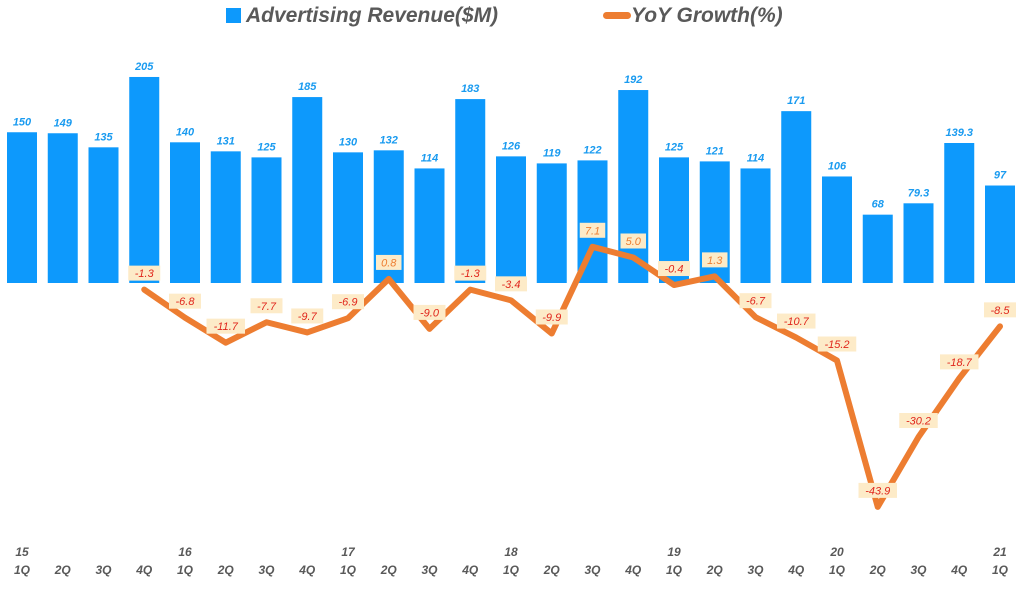 Image resolution: width=1024 pixels, height=601 pixels. I want to click on bar-label: 68, so click(878, 205).